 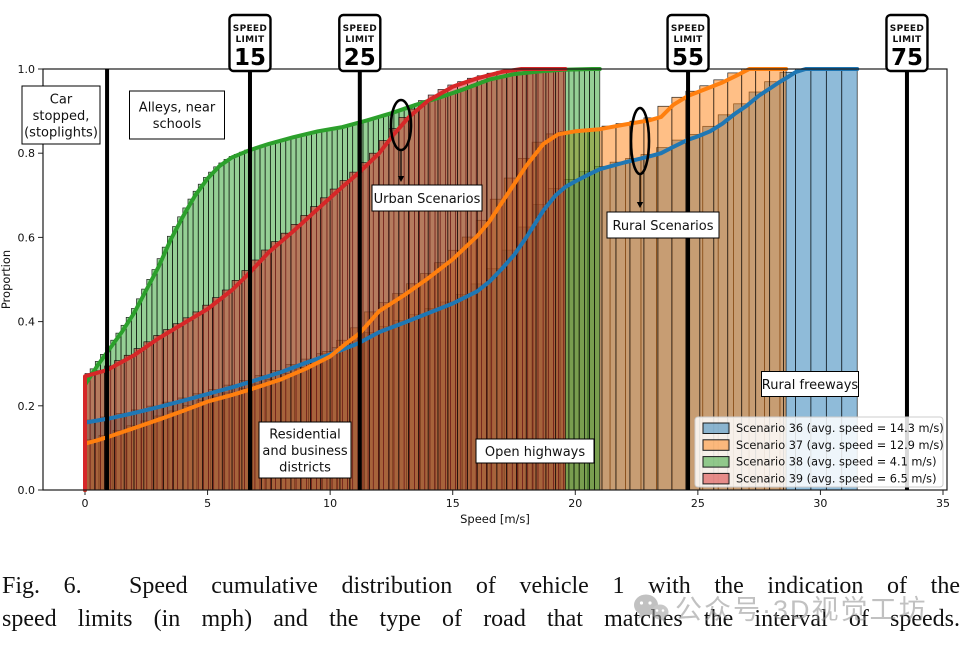 I want to click on x-tick-label: 5, so click(x=207, y=503).